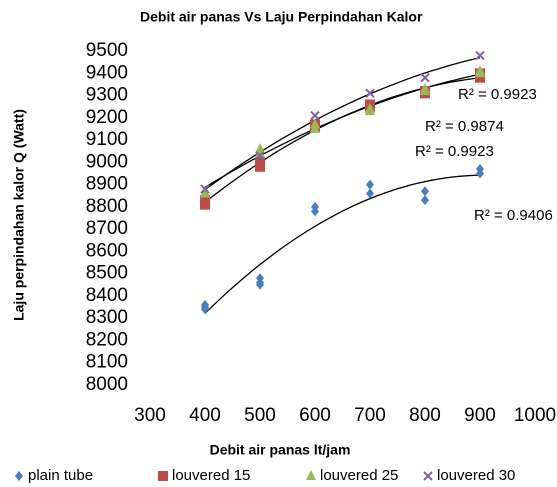 This screenshot has height=487, width=557. I want to click on y-tick-label: 8200, so click(107, 339).